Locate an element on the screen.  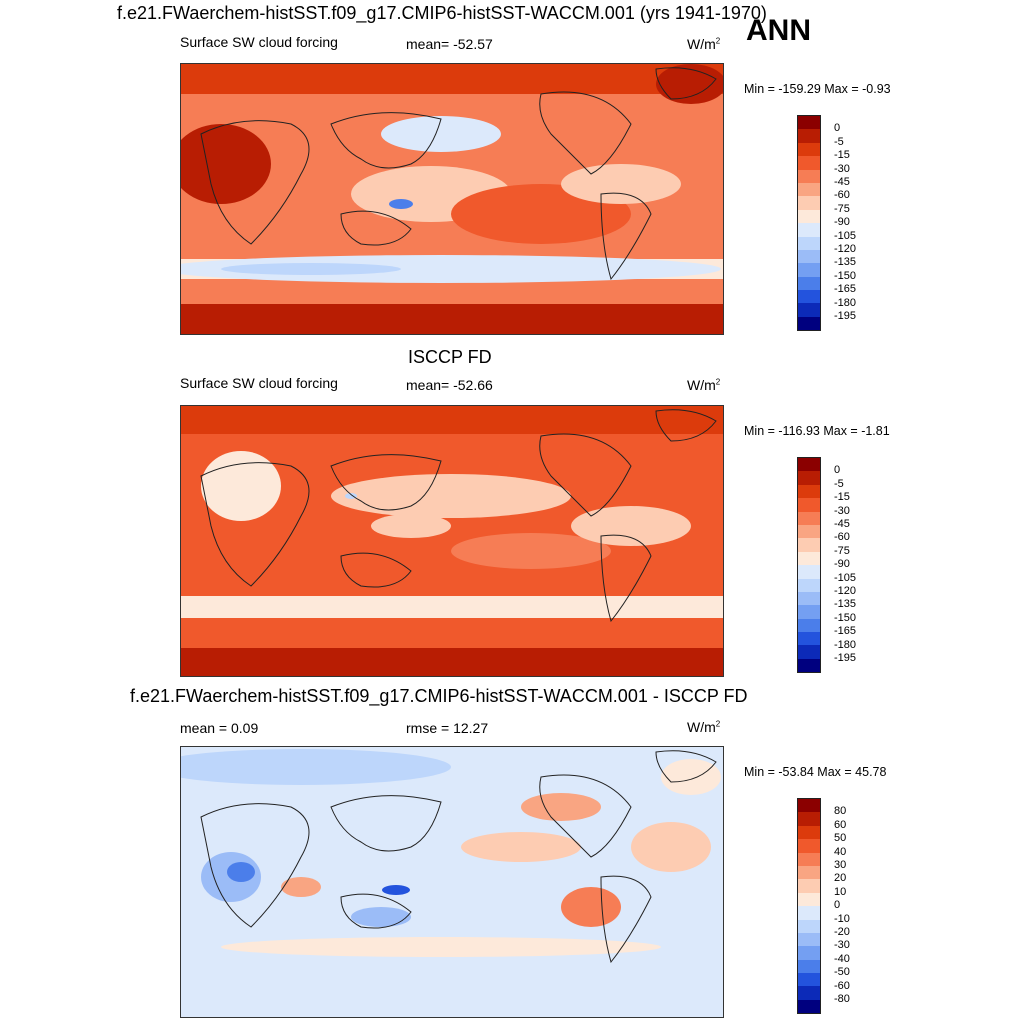
colorbar-tick-label: 60 is located at coordinates (840, 824).